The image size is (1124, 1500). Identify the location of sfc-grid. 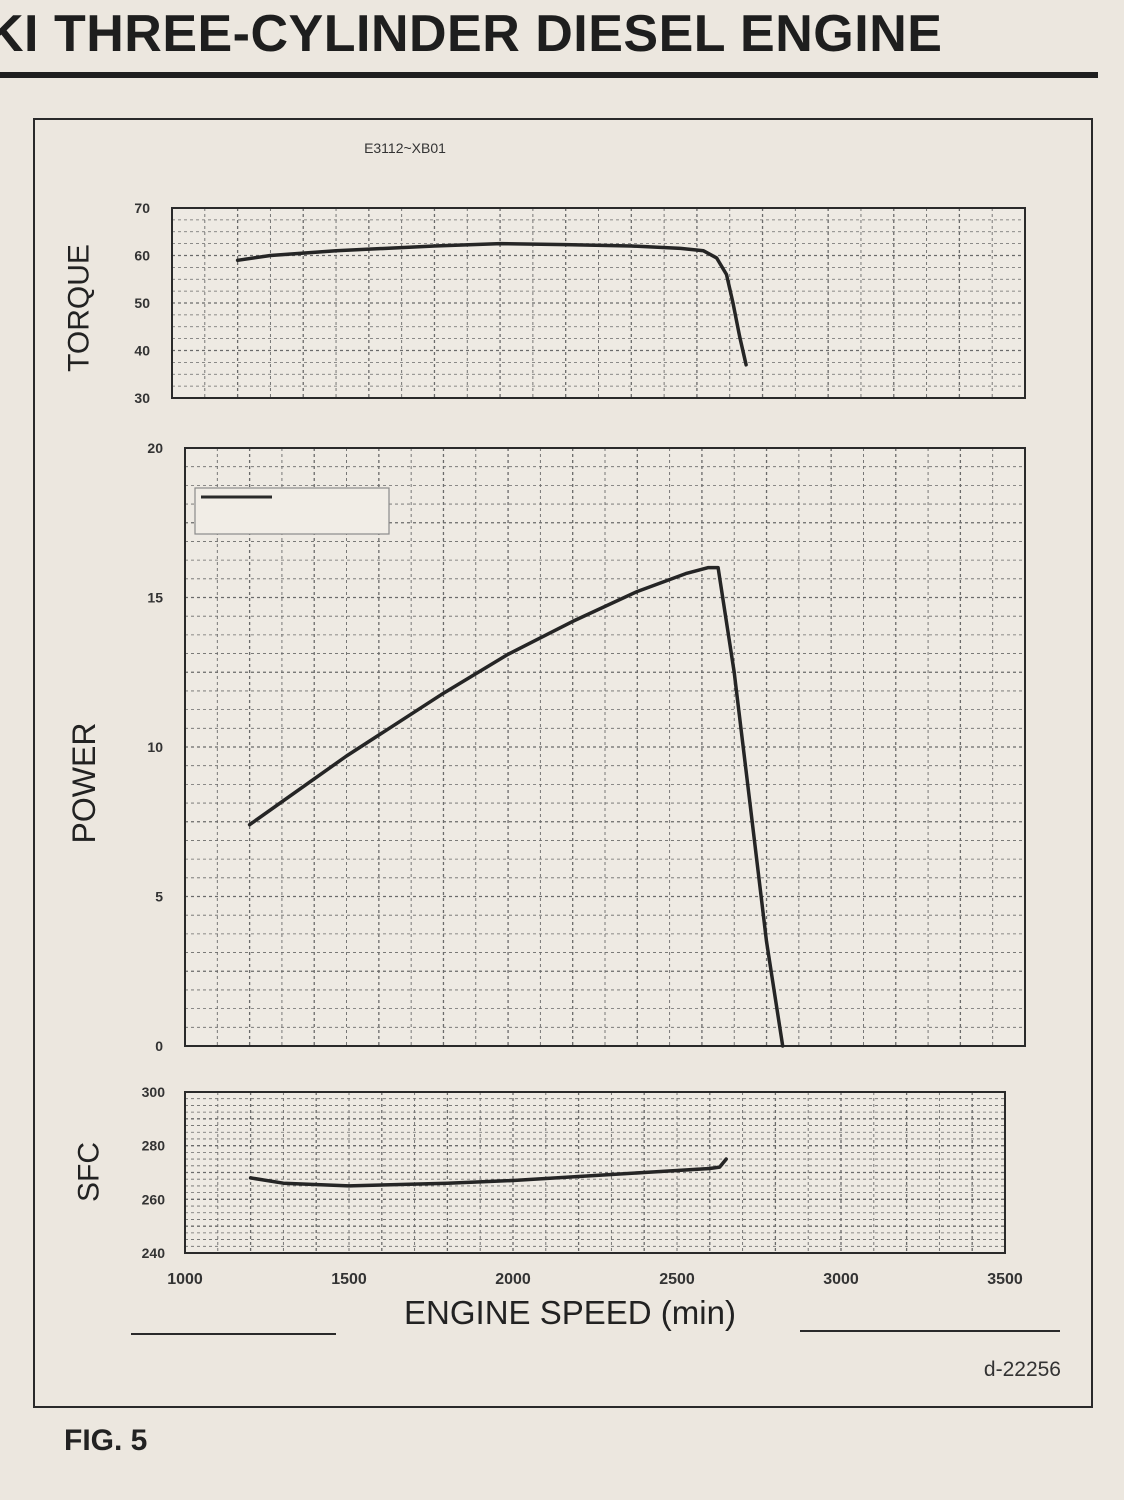
(595, 1172).